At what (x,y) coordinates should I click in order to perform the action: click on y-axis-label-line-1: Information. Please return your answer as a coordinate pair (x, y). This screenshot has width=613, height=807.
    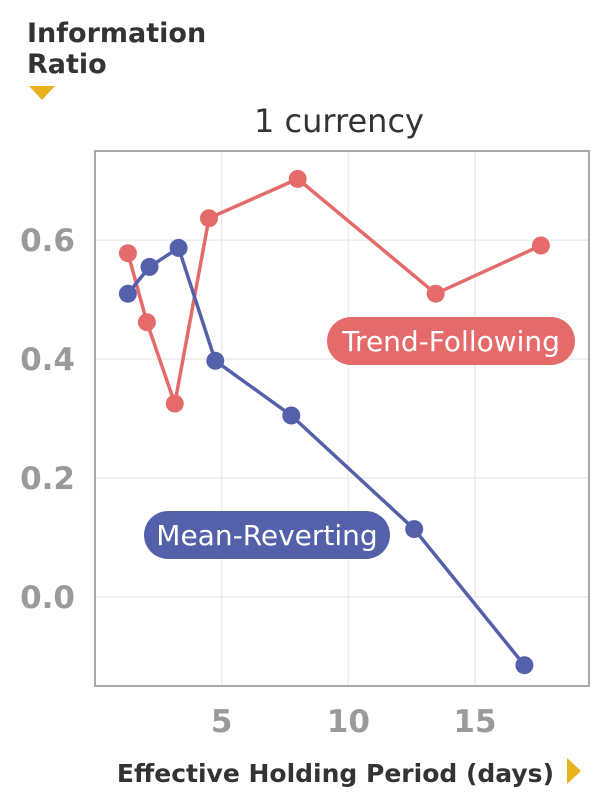
    Looking at the image, I should click on (116, 33).